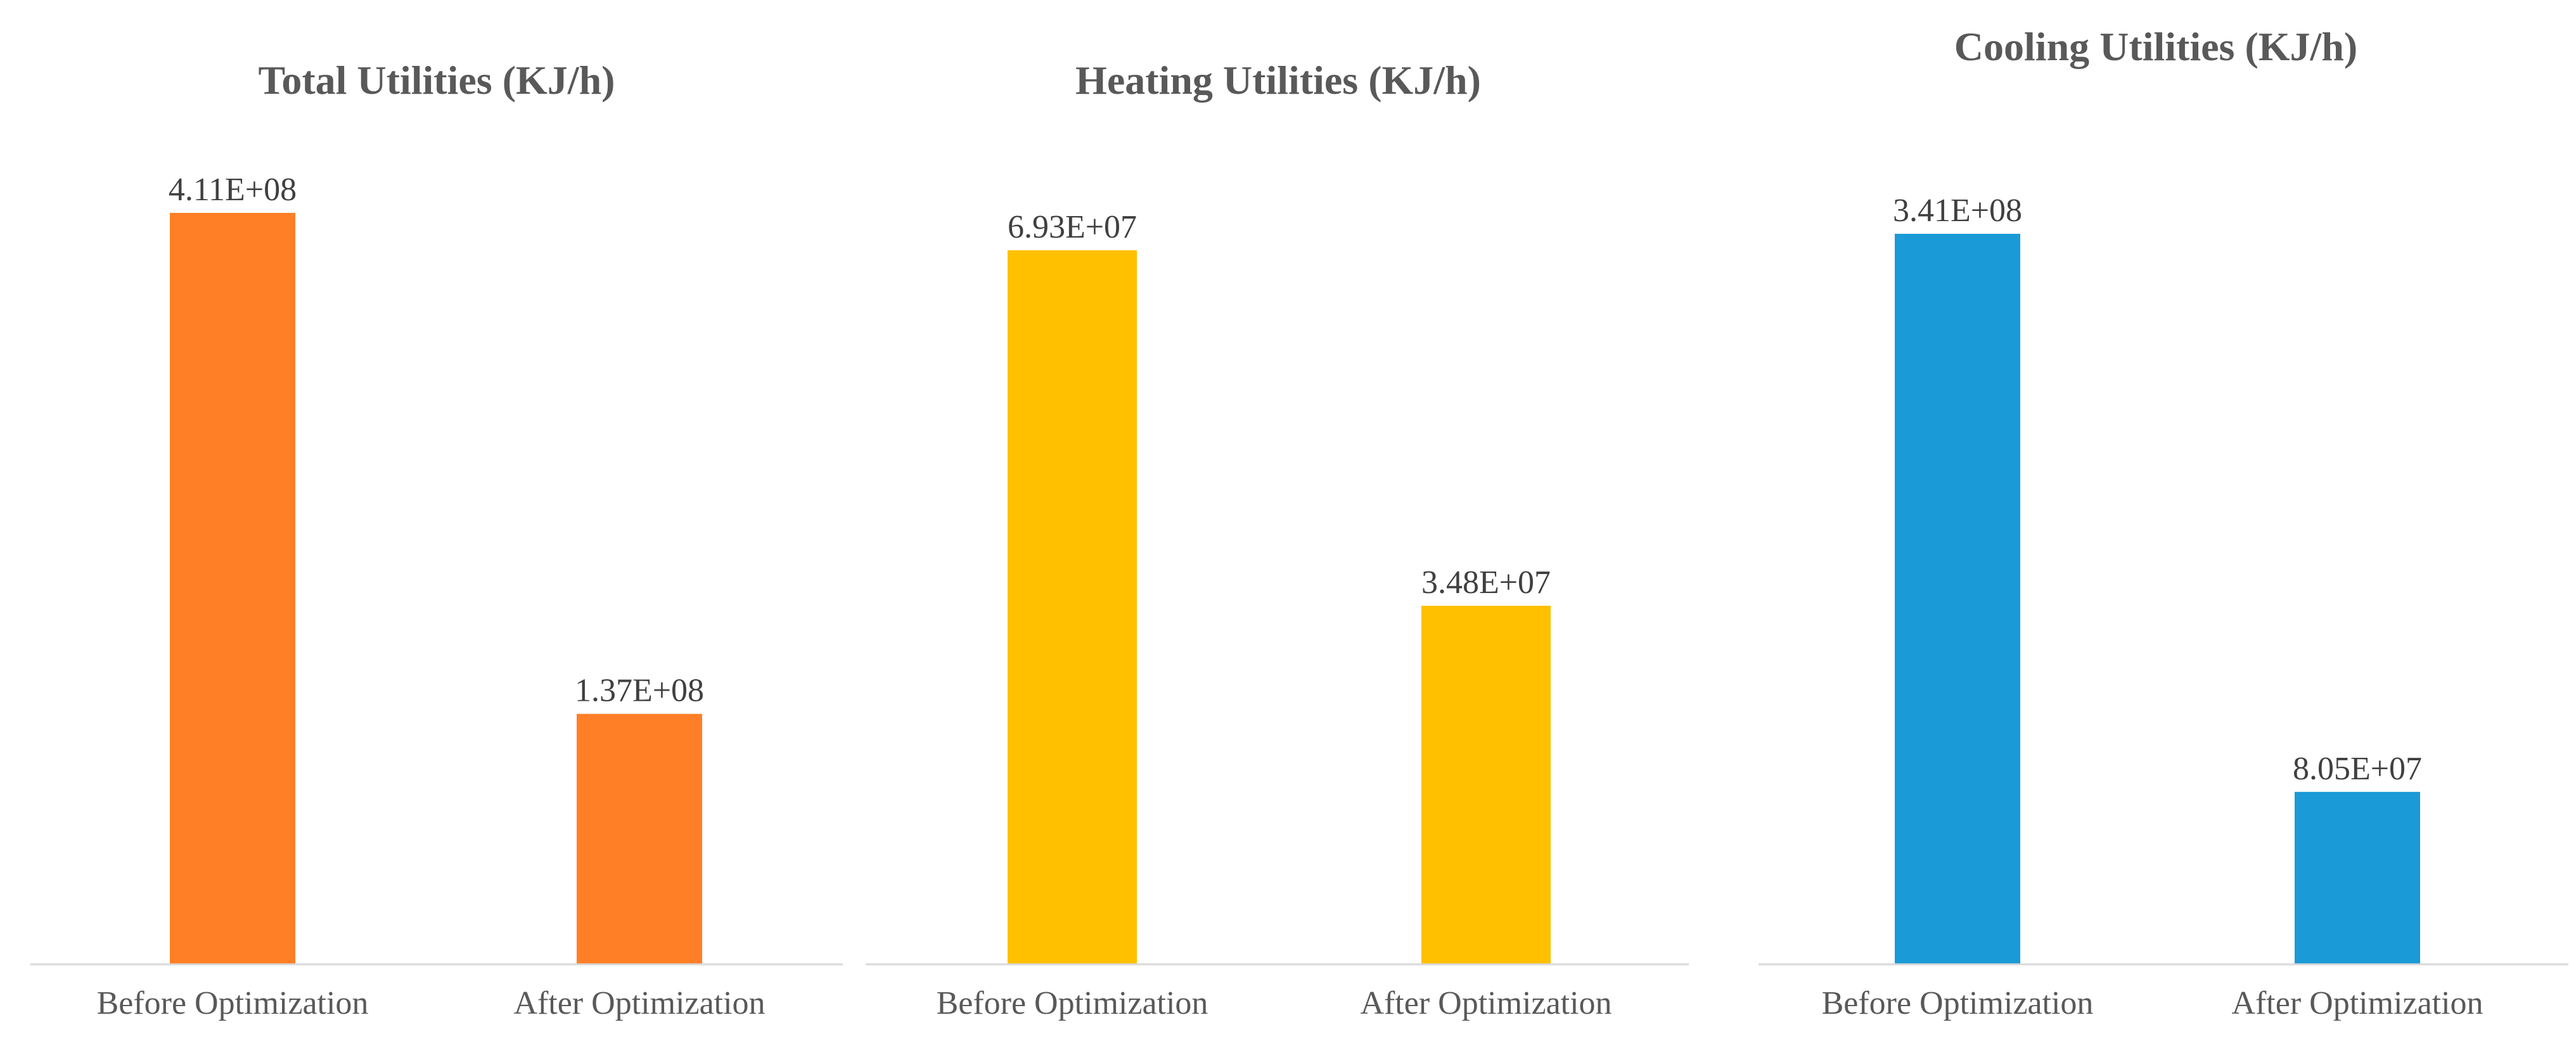 The height and width of the screenshot is (1041, 2576). Describe the element at coordinates (437, 80) in the screenshot. I see `chart-title: Total Utilities (KJ/h)` at that location.